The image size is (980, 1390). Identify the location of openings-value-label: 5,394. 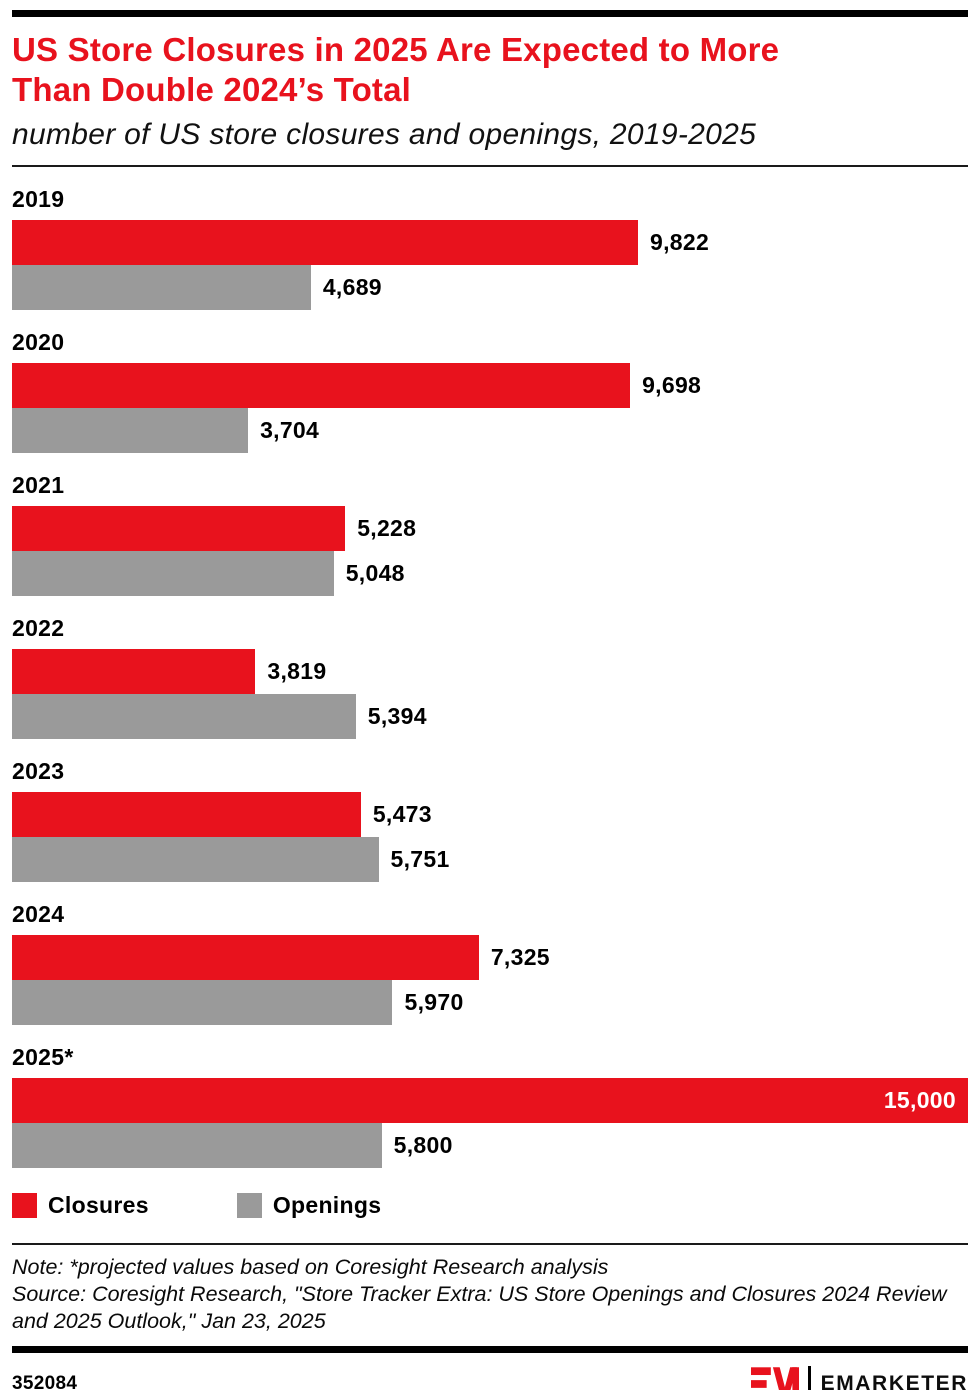
(397, 715).